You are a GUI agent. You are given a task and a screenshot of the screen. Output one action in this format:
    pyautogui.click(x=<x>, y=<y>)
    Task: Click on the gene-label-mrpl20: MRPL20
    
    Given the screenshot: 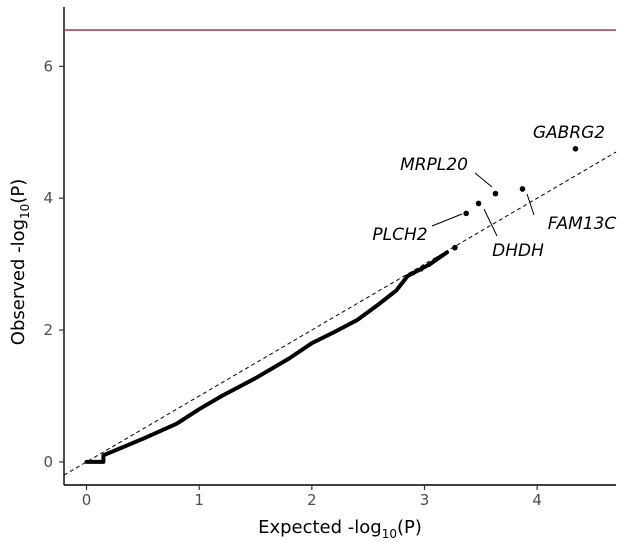 What is the action you would take?
    pyautogui.click(x=434, y=165)
    